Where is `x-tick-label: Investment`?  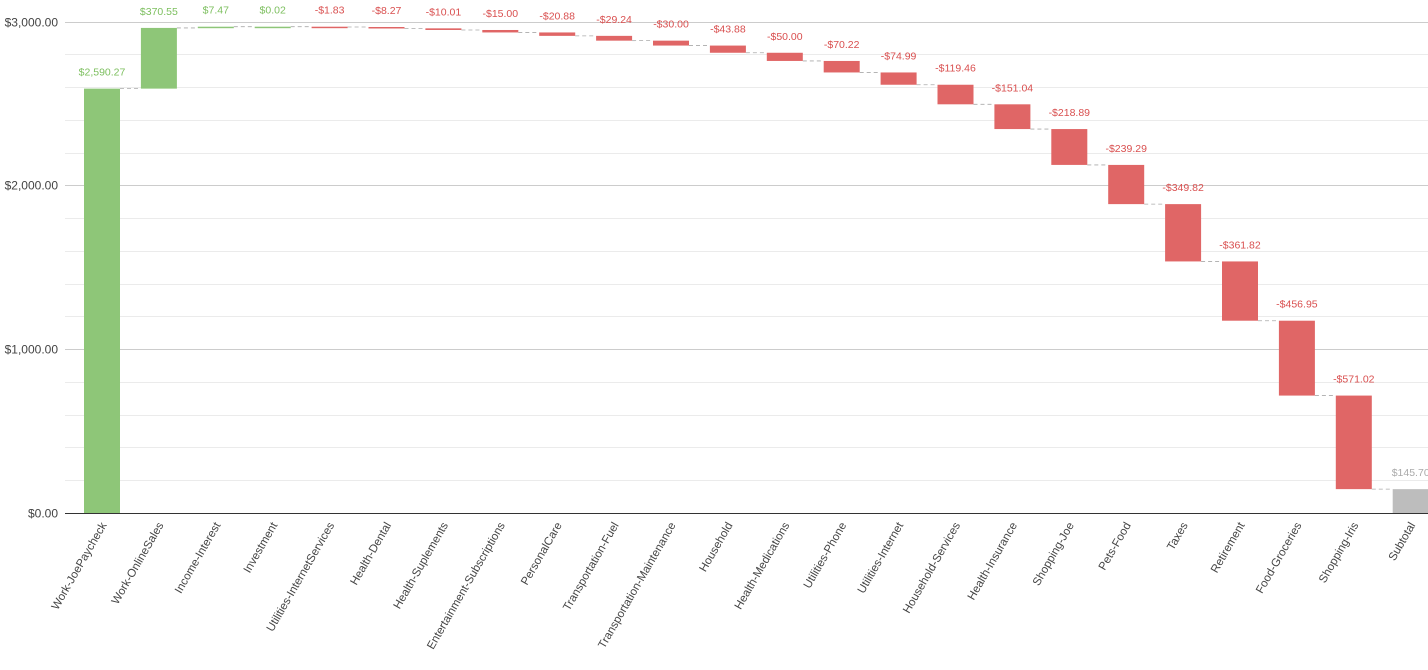 x-tick-label: Investment is located at coordinates (261, 547).